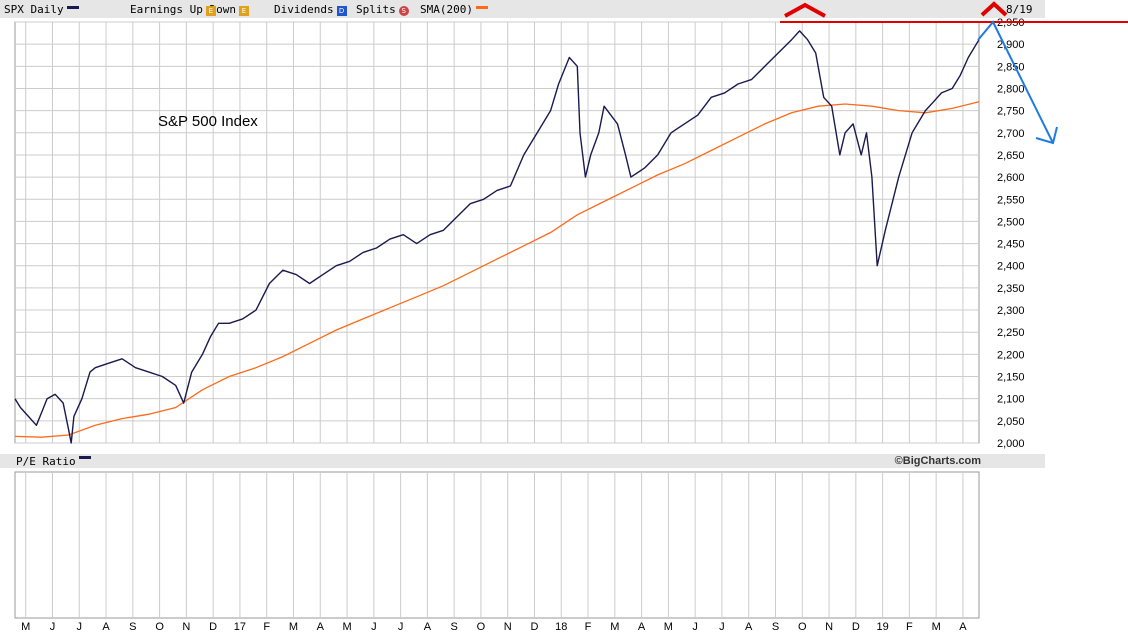 The height and width of the screenshot is (635, 1128). I want to click on x-tick-label: 19, so click(882, 627).